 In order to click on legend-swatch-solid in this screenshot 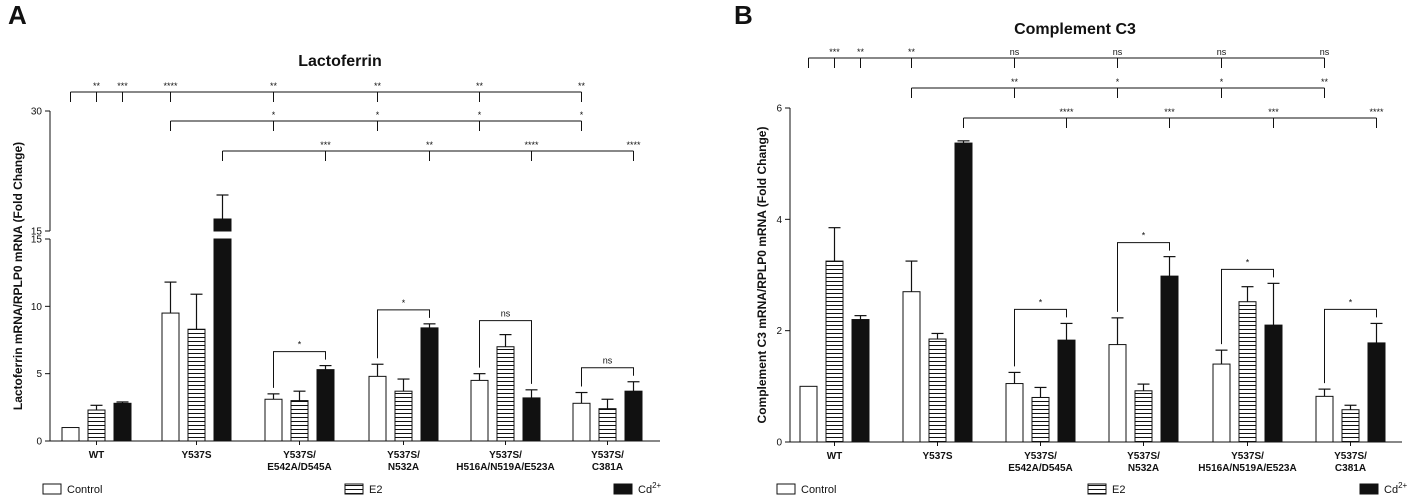, I will do `click(623, 489)`.